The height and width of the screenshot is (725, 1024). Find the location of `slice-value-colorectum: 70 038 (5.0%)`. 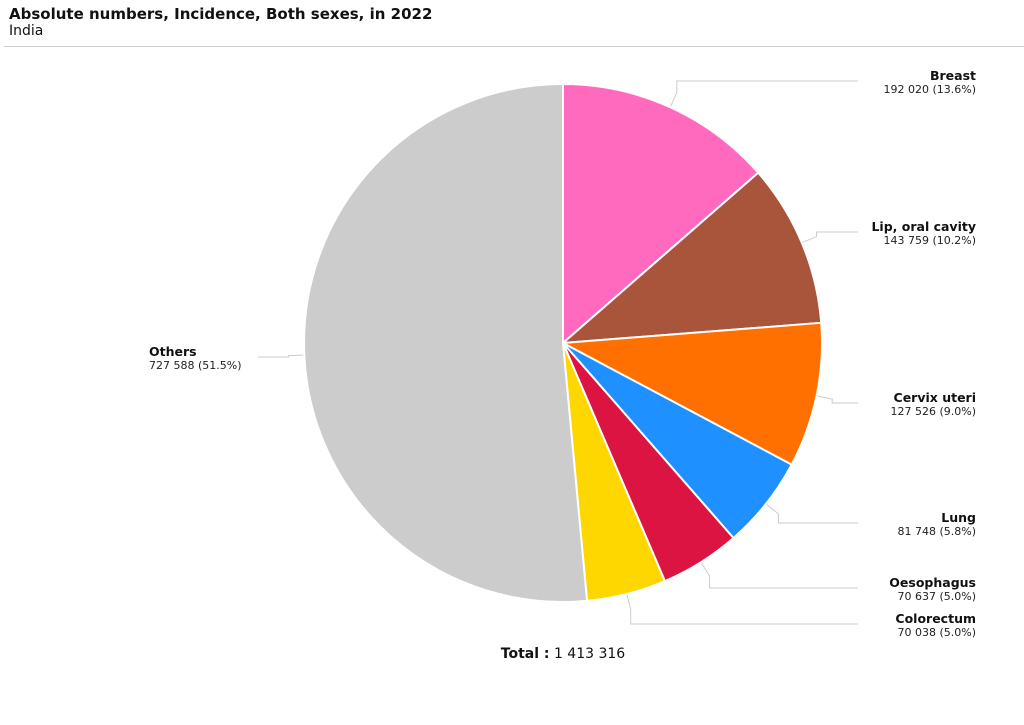

slice-value-colorectum: 70 038 (5.0%) is located at coordinates (936, 632).